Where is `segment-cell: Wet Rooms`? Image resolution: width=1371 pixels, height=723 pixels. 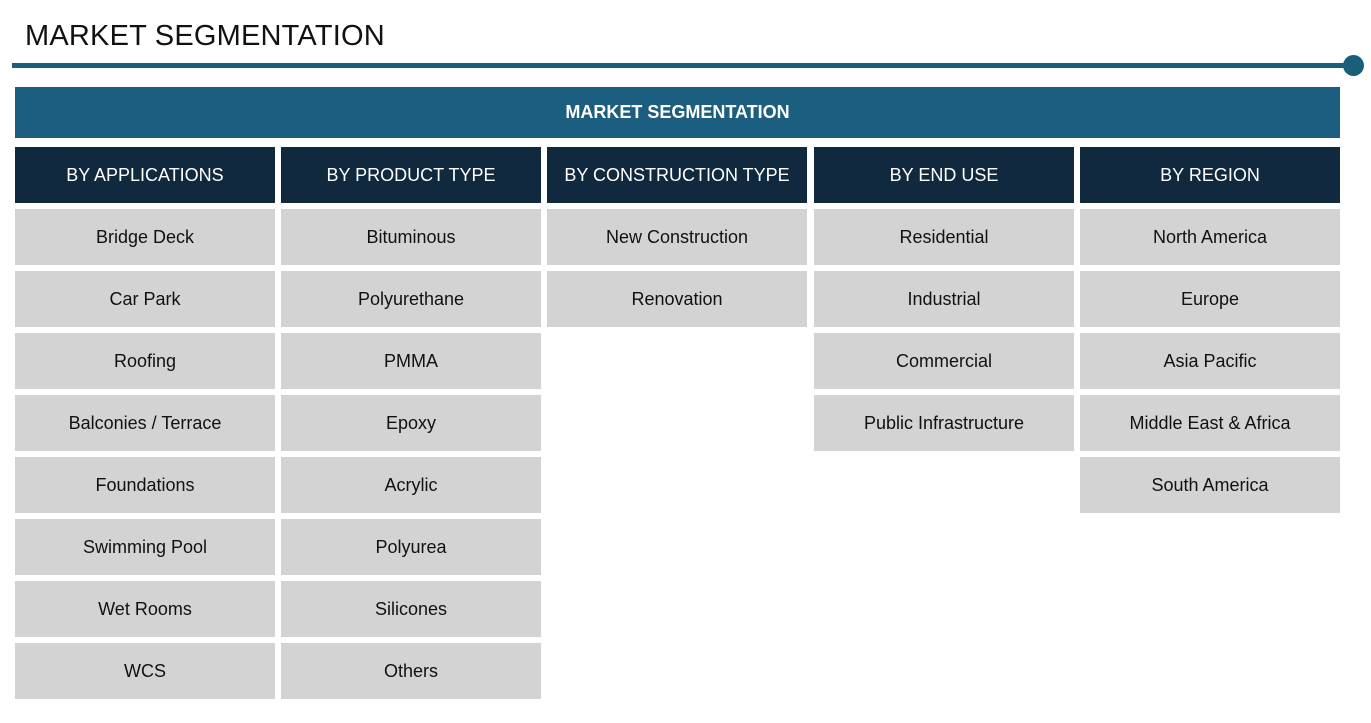
segment-cell: Wet Rooms is located at coordinates (145, 609).